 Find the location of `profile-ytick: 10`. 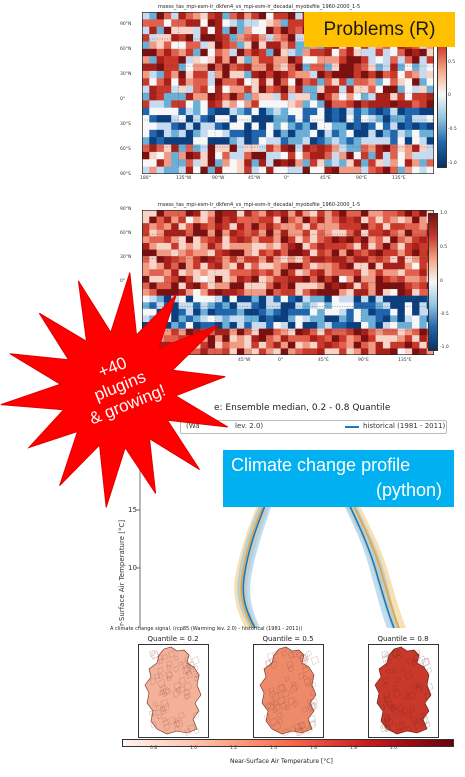

profile-ytick: 10 is located at coordinates (132, 568).